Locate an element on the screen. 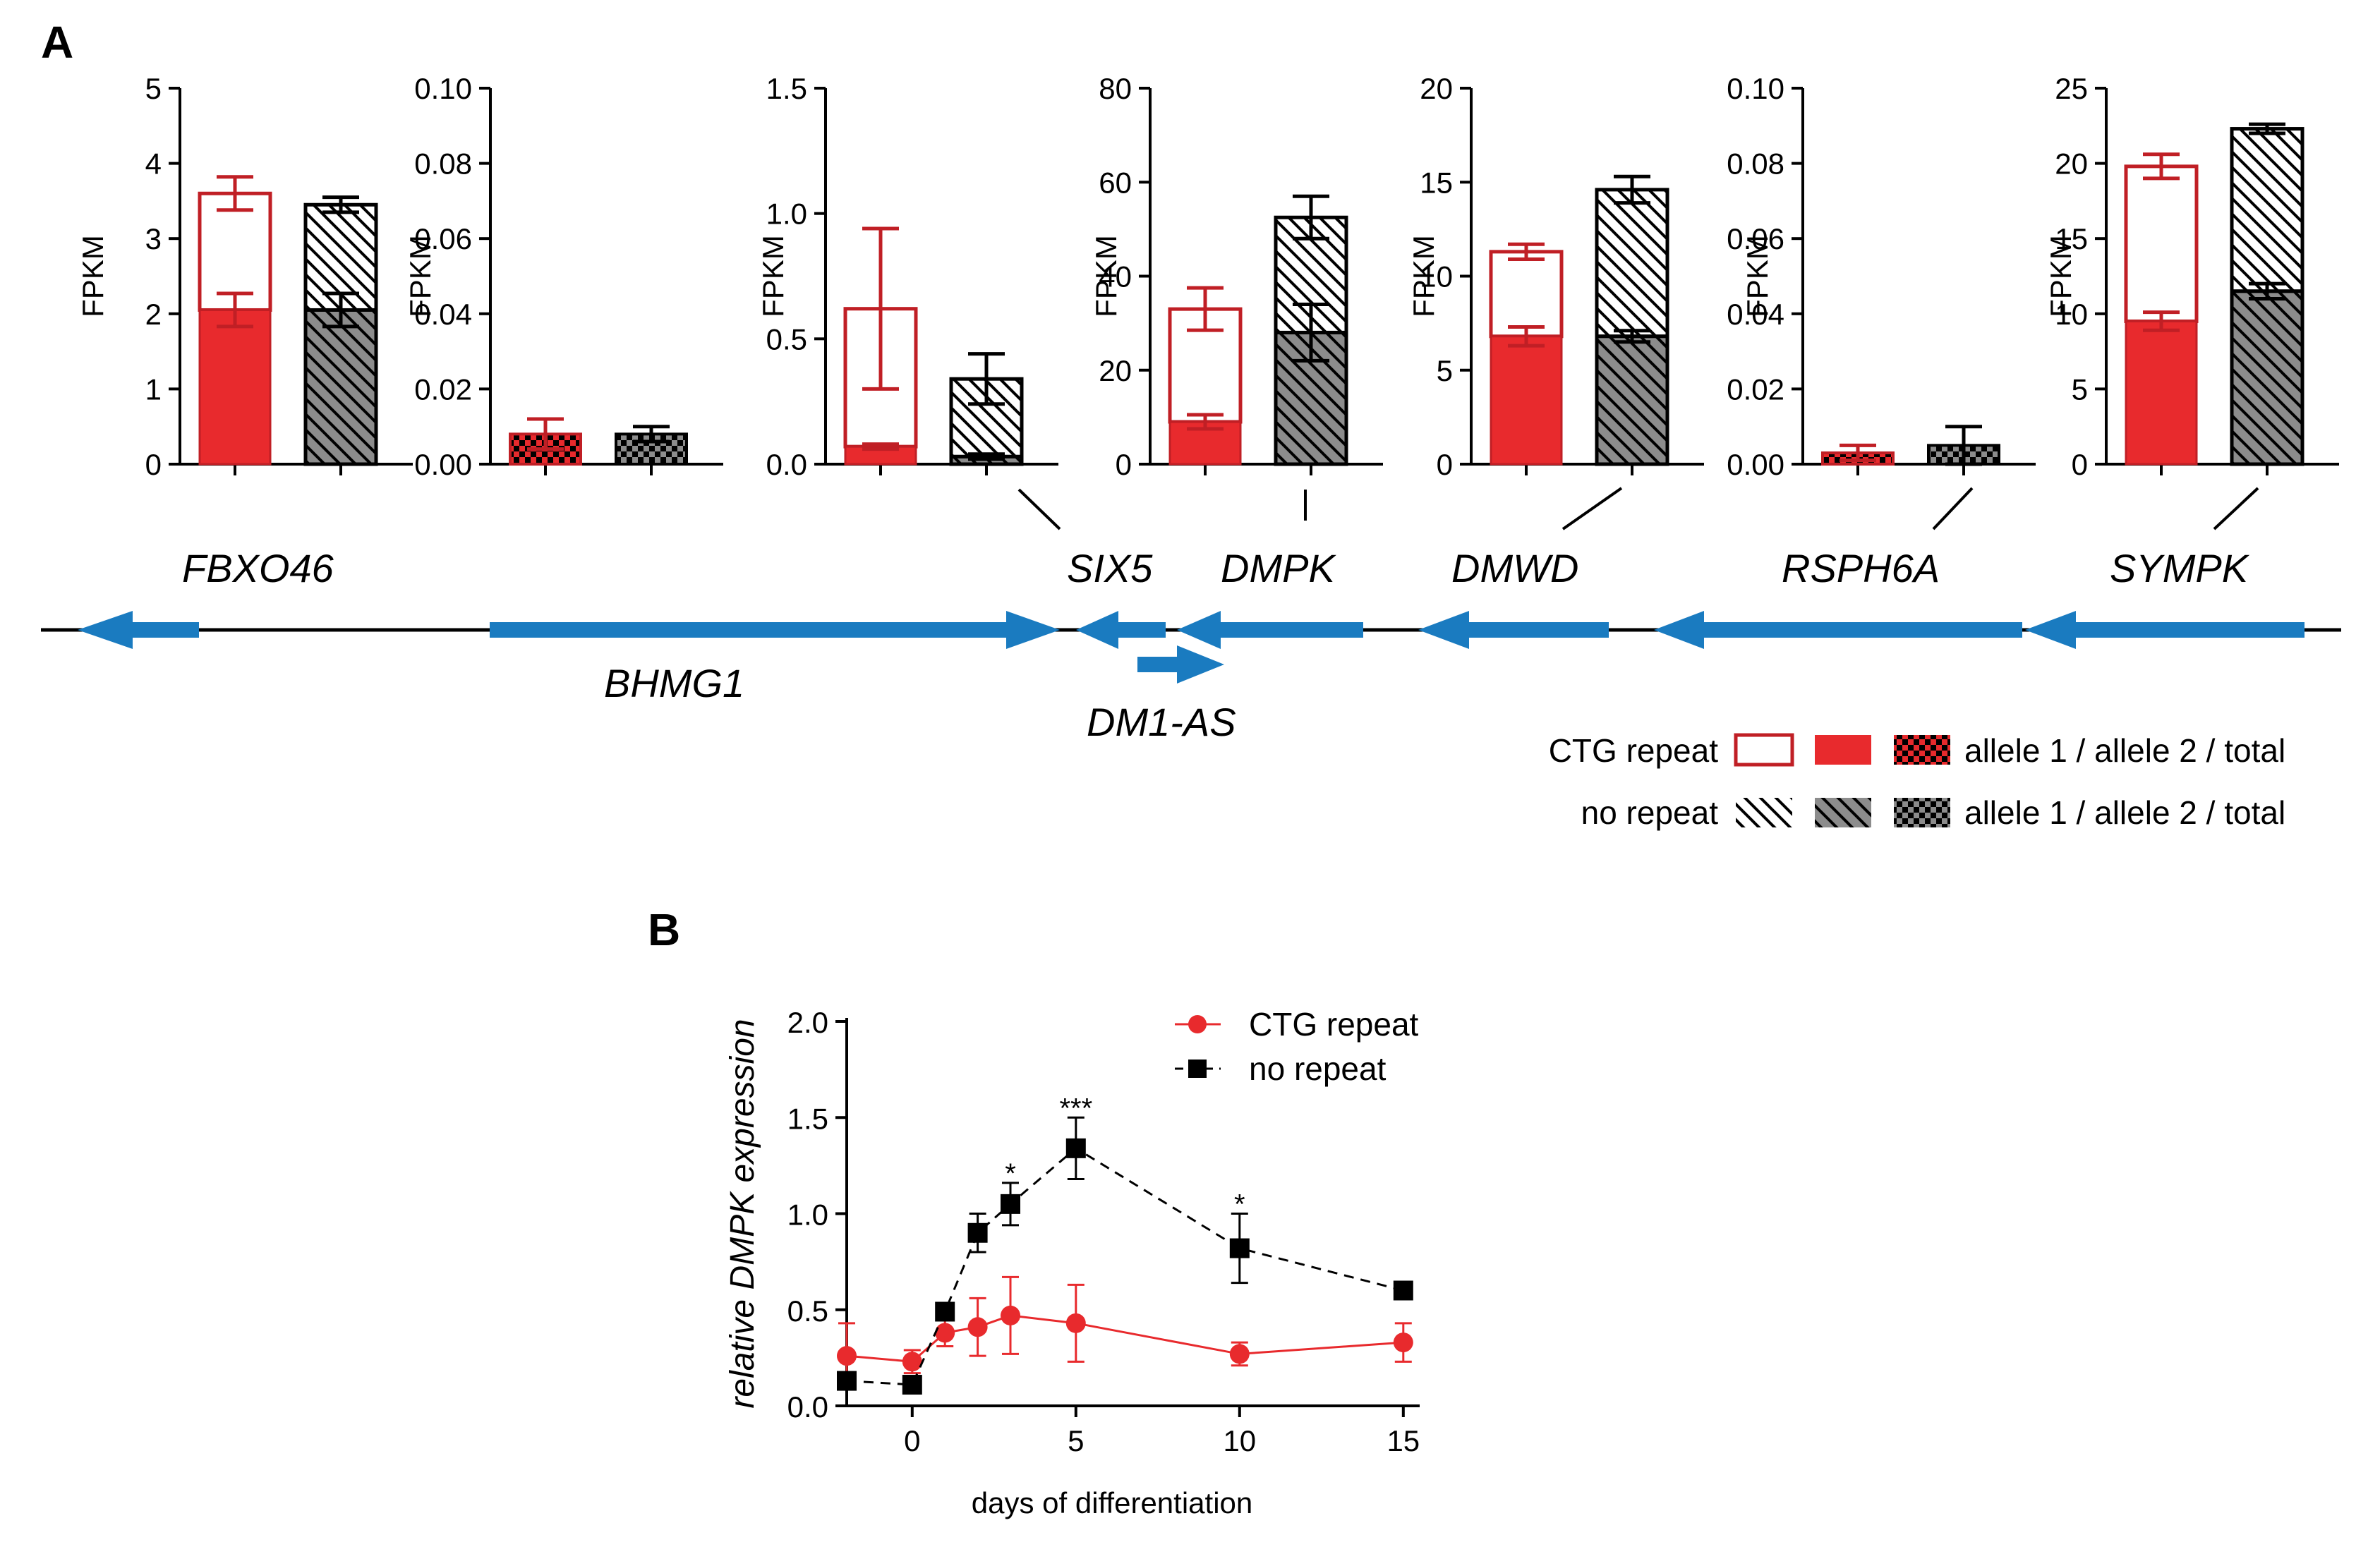 The image size is (2380, 1542). gene-arrow-bhmg1 is located at coordinates (775, 630).